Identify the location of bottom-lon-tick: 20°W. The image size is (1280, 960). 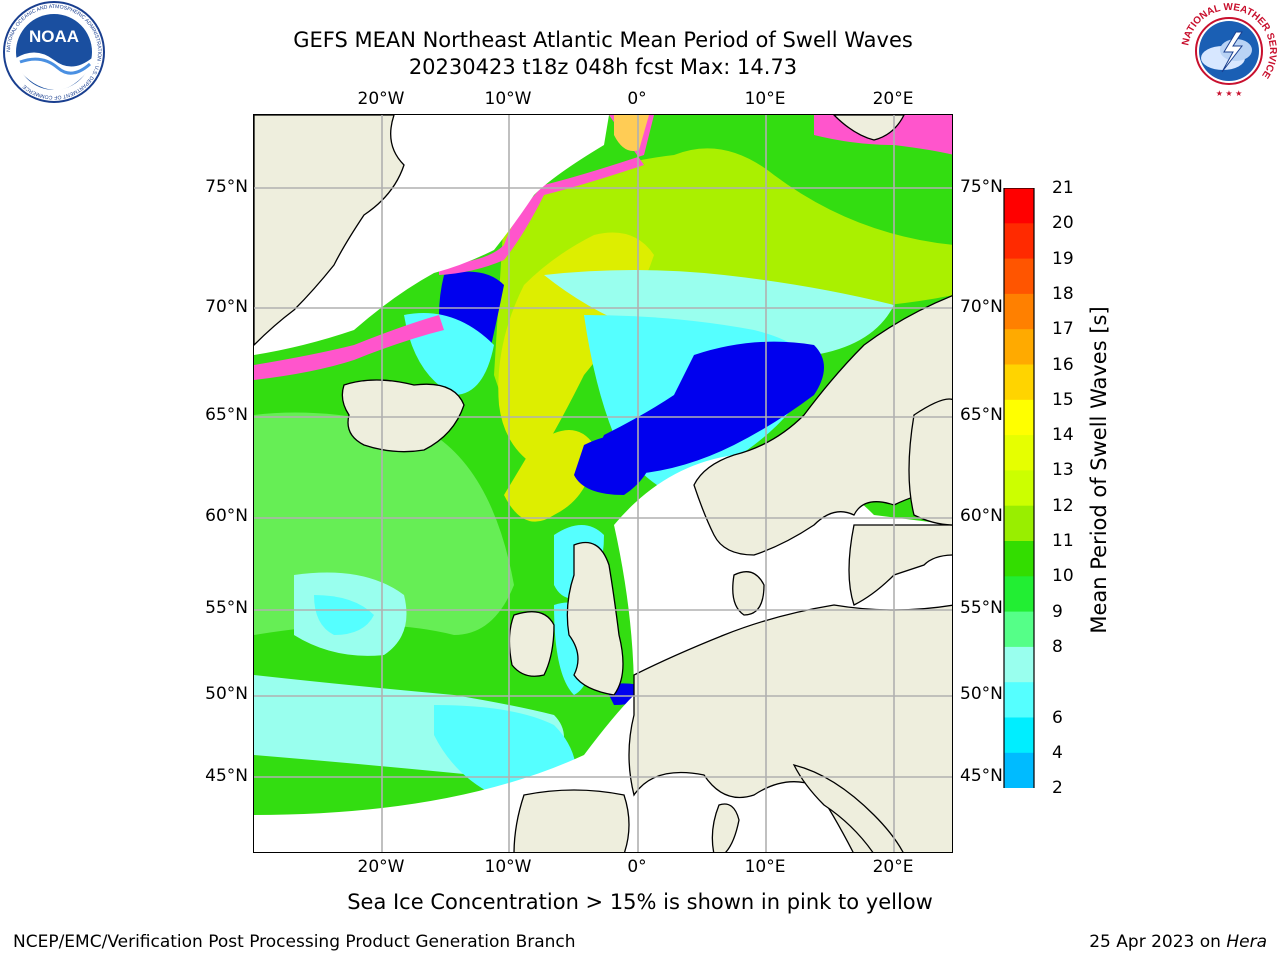
(381, 867).